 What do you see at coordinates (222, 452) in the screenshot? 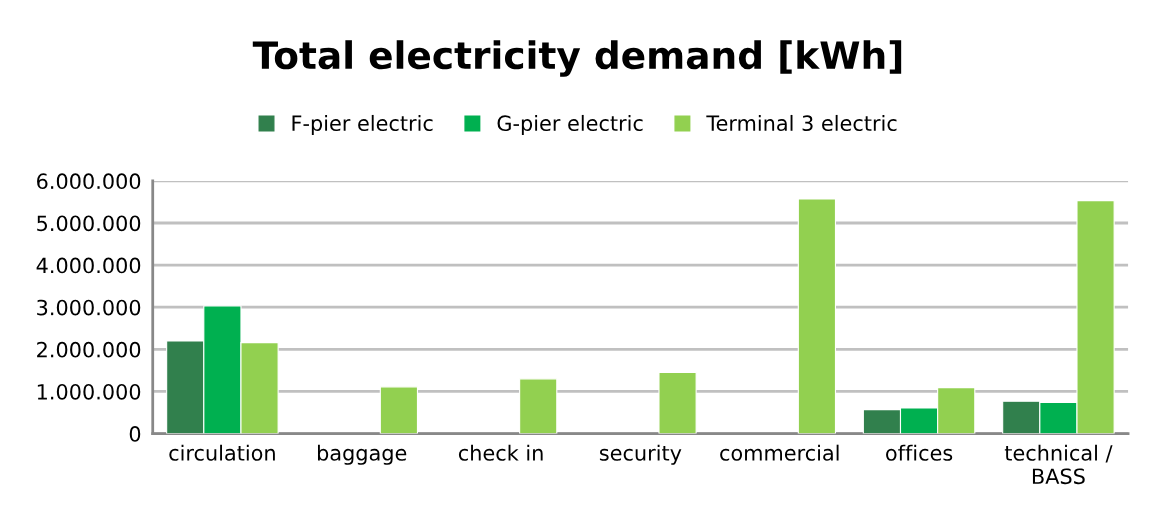
I see `x-tick-label: circulation` at bounding box center [222, 452].